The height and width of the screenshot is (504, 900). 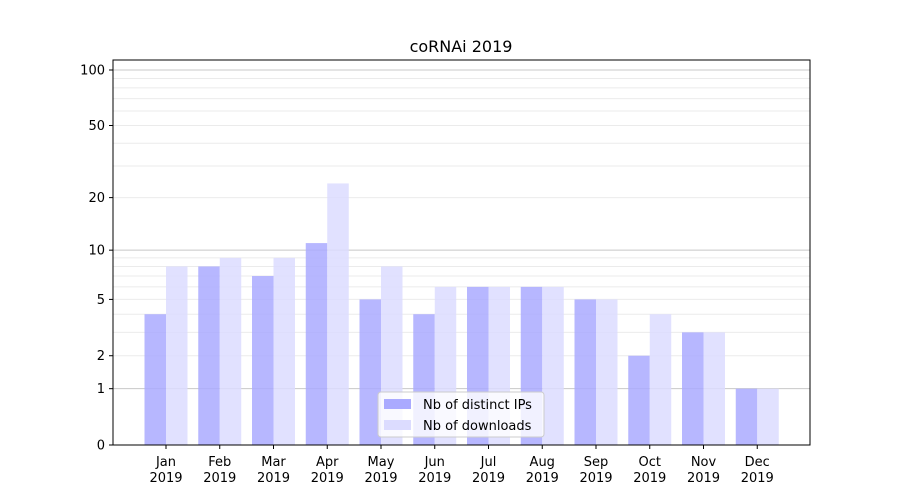 I want to click on y-tick-label: 50, so click(x=96, y=126).